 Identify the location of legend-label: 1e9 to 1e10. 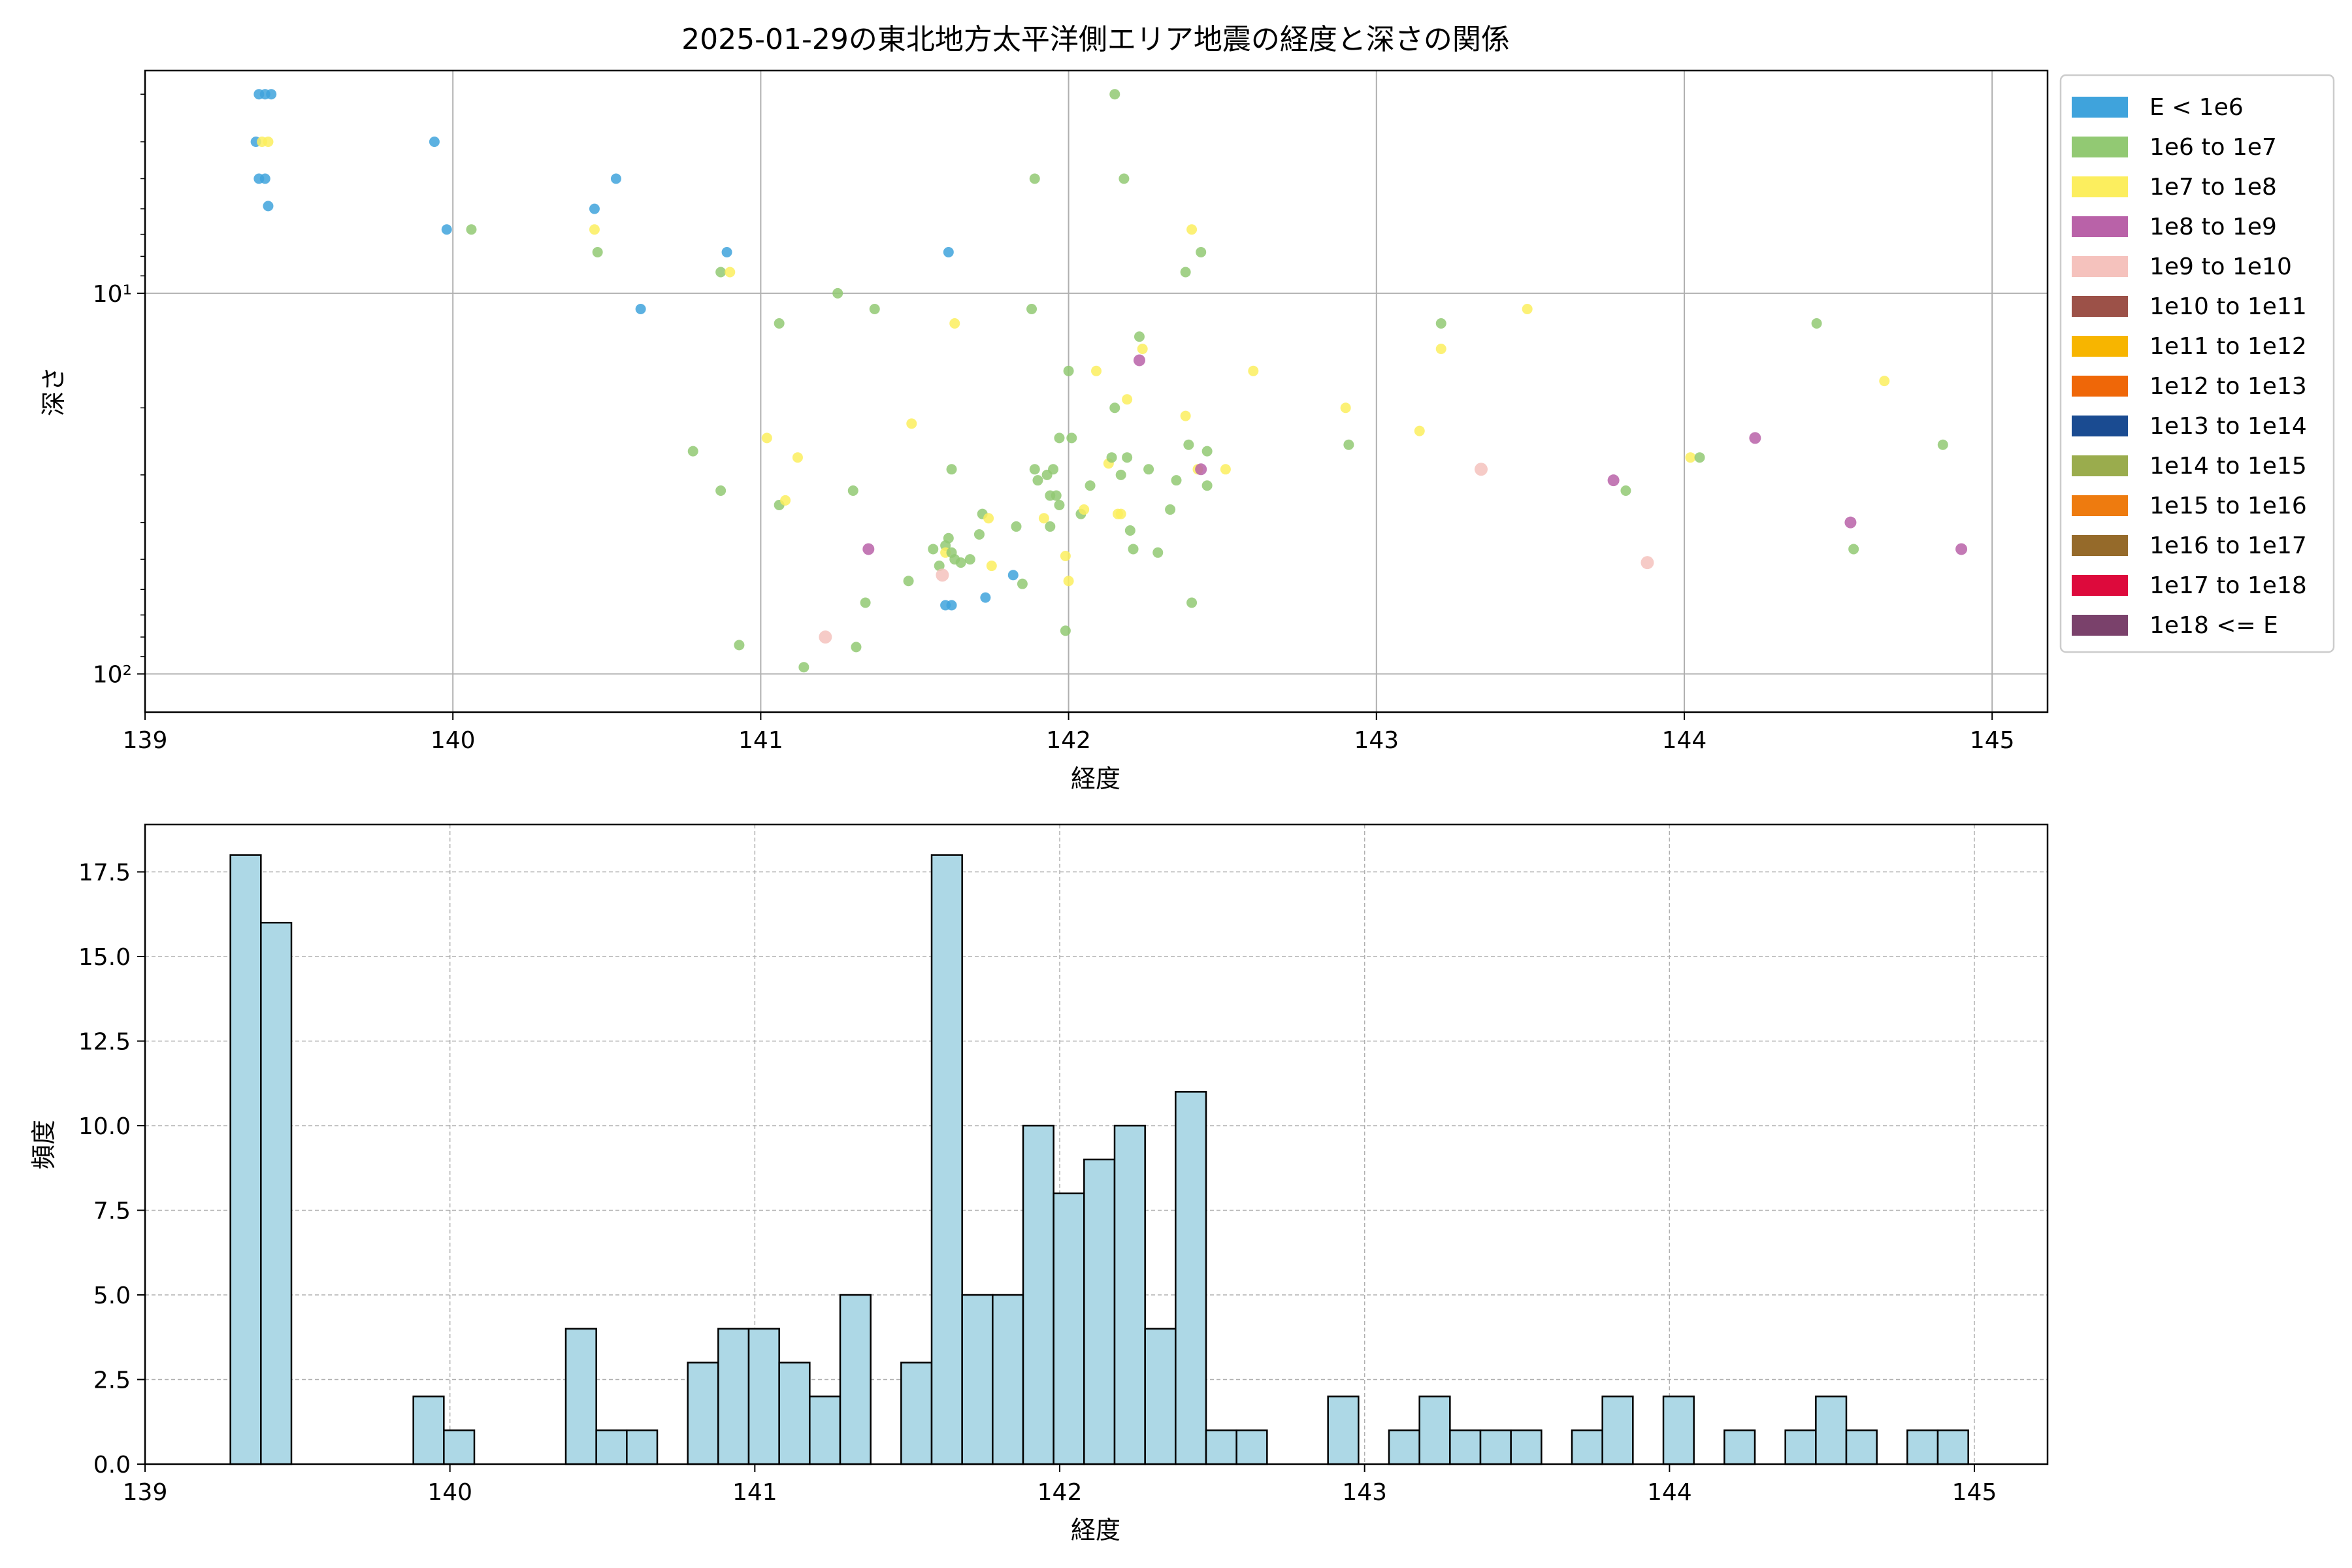
(2220, 266).